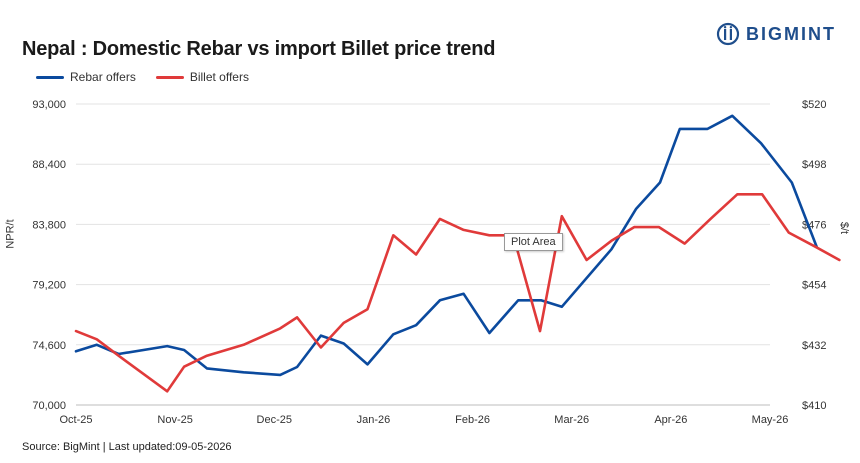 This screenshot has height=463, width=860. What do you see at coordinates (814, 165) in the screenshot?
I see `y-right-tick-label: $498` at bounding box center [814, 165].